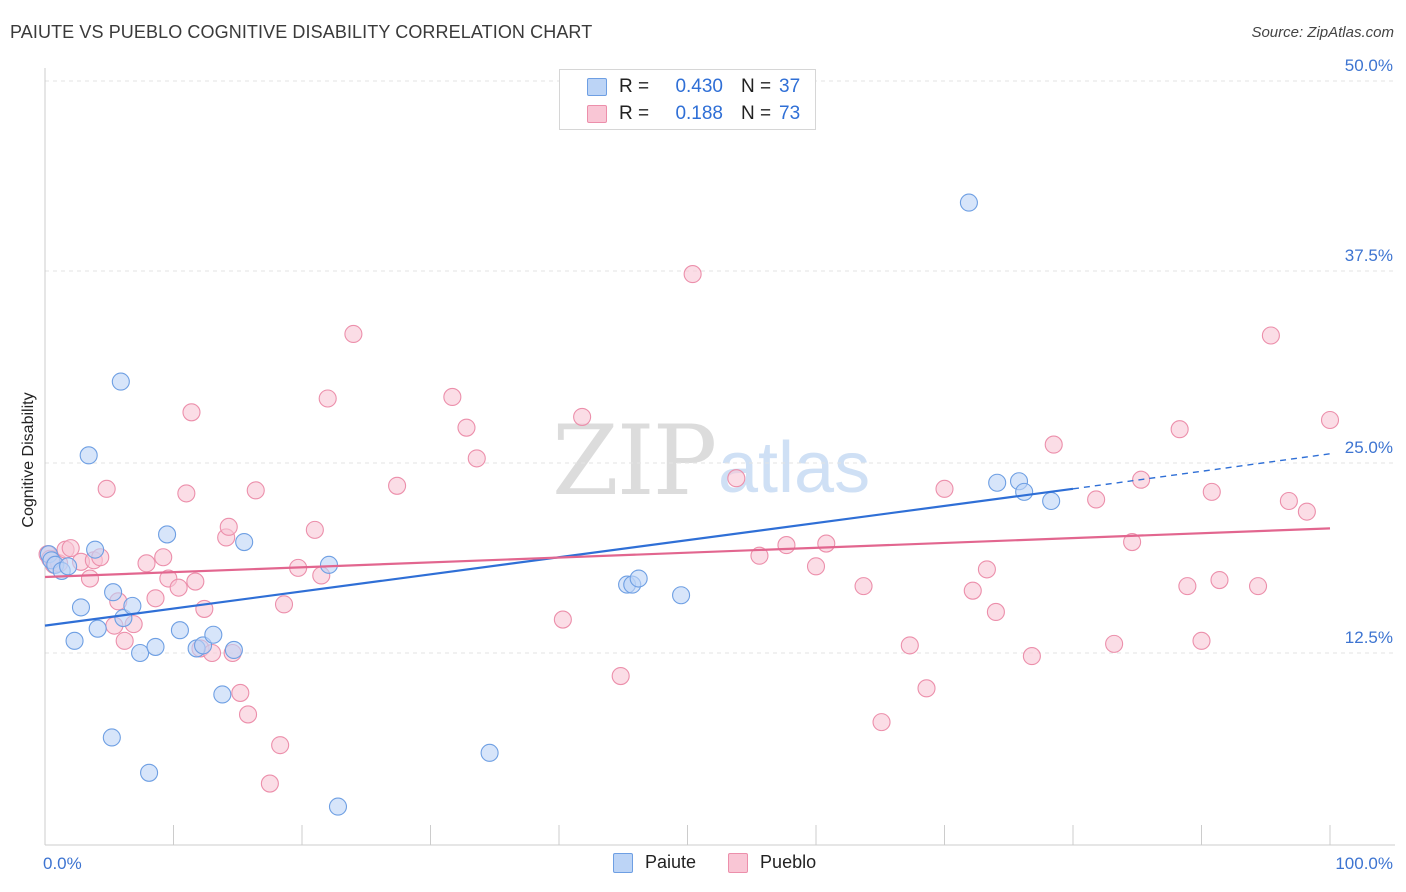  Describe the element at coordinates (1364, 863) in the screenshot. I see `x-tick-label-max: 100.0%` at that location.